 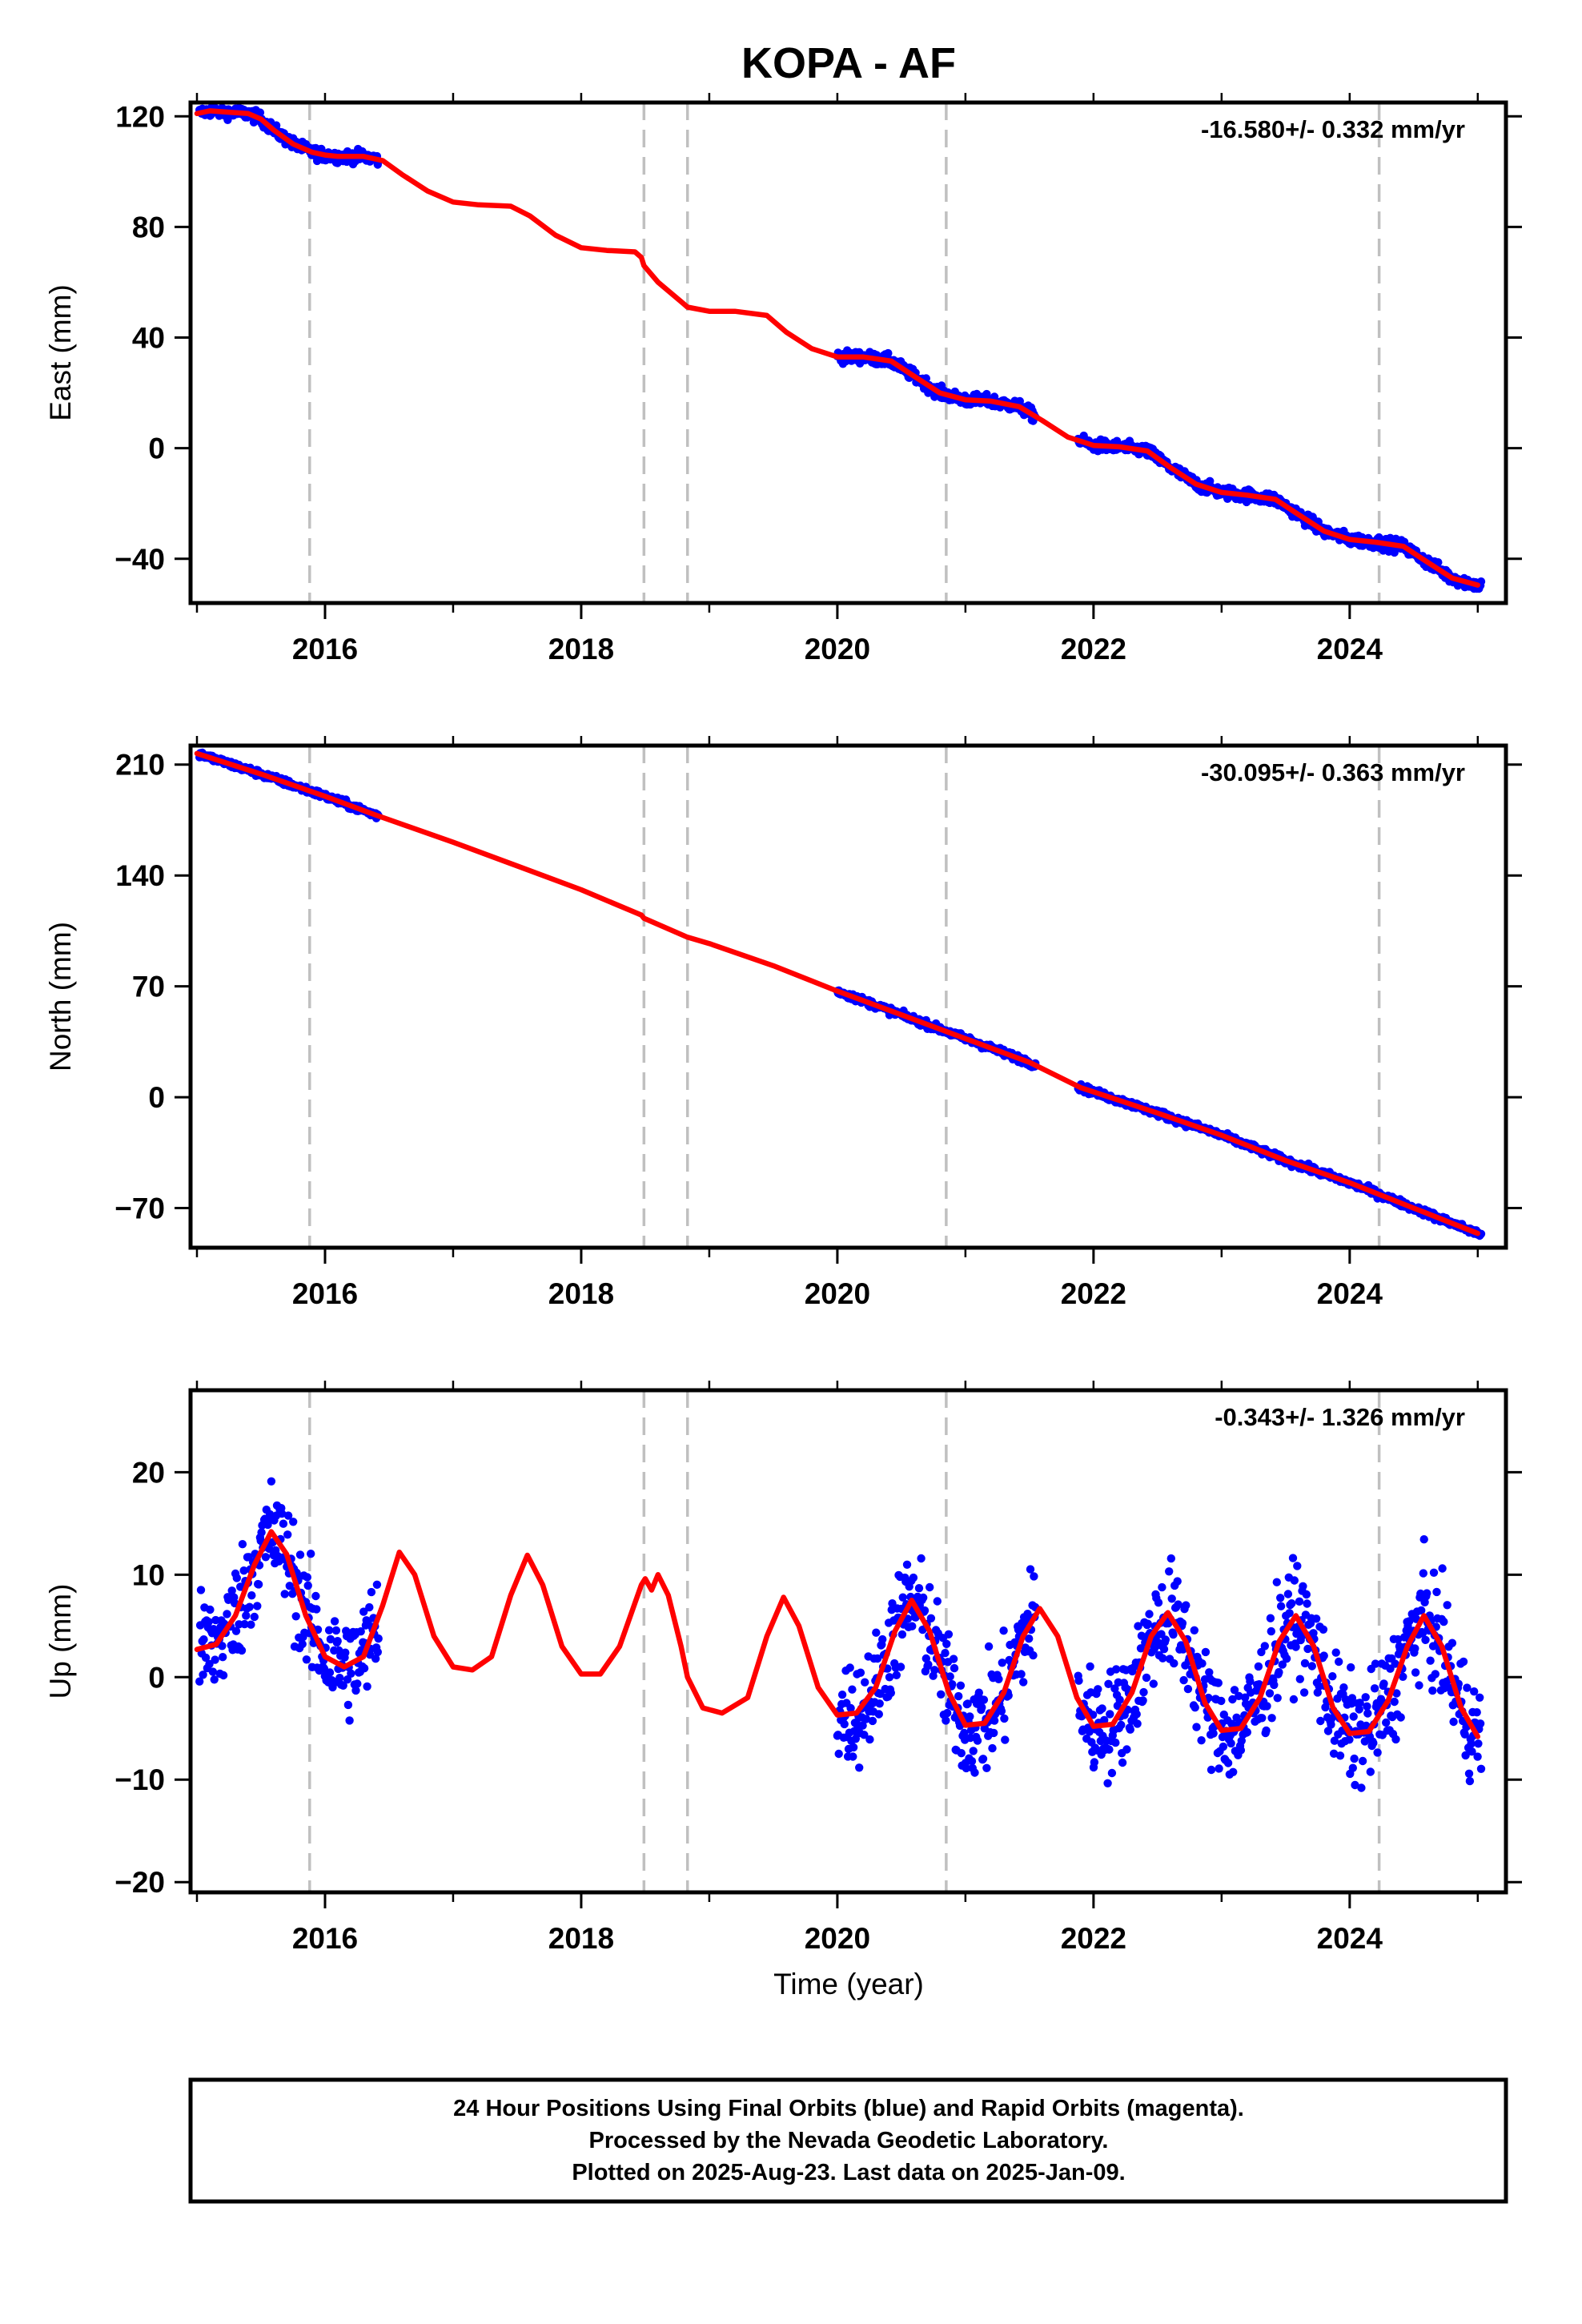 What do you see at coordinates (156, 449) in the screenshot?
I see `y-tick-label: 0` at bounding box center [156, 449].